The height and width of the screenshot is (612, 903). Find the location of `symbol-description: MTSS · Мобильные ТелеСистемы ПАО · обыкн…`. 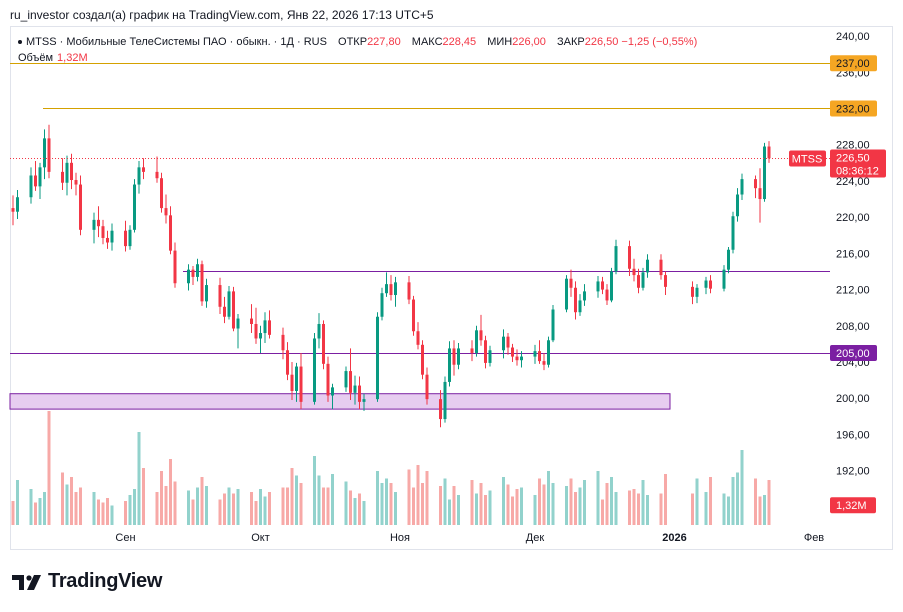

symbol-description: MTSS · Мобильные ТелеСистемы ПАО · обыкн… is located at coordinates (176, 42).